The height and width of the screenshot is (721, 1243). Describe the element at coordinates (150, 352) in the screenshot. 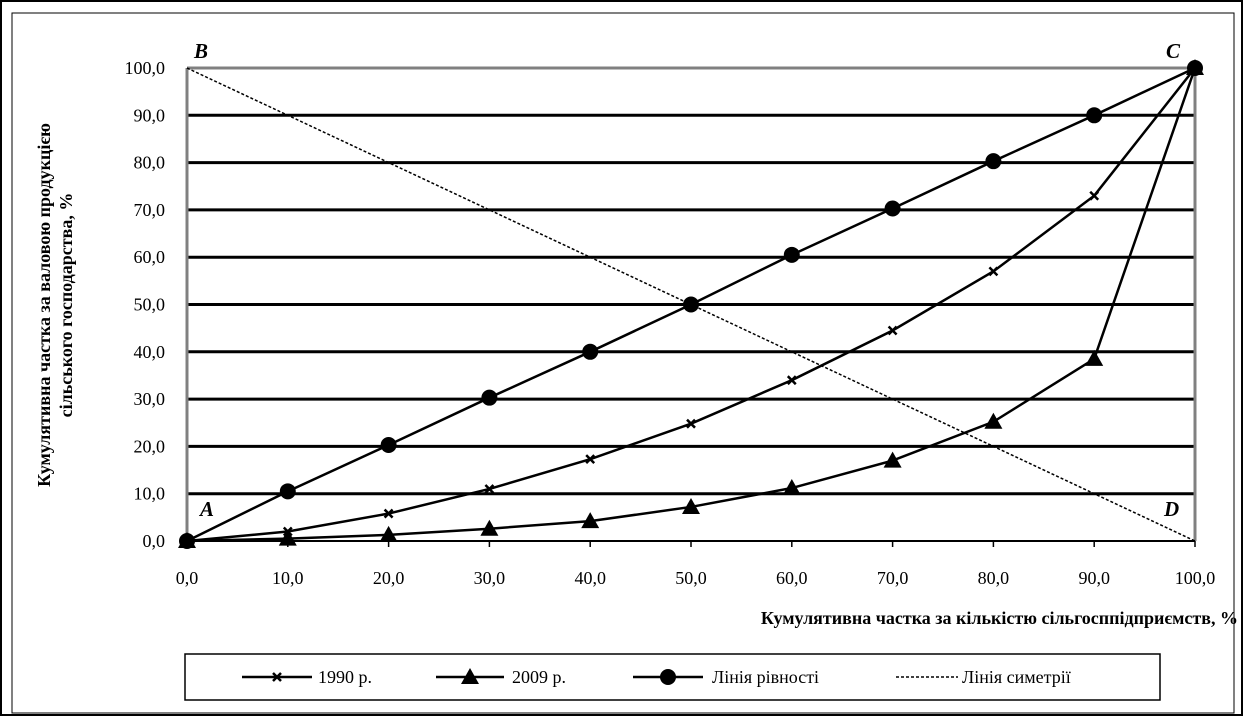

I see `y-tick-label: 40,0` at that location.